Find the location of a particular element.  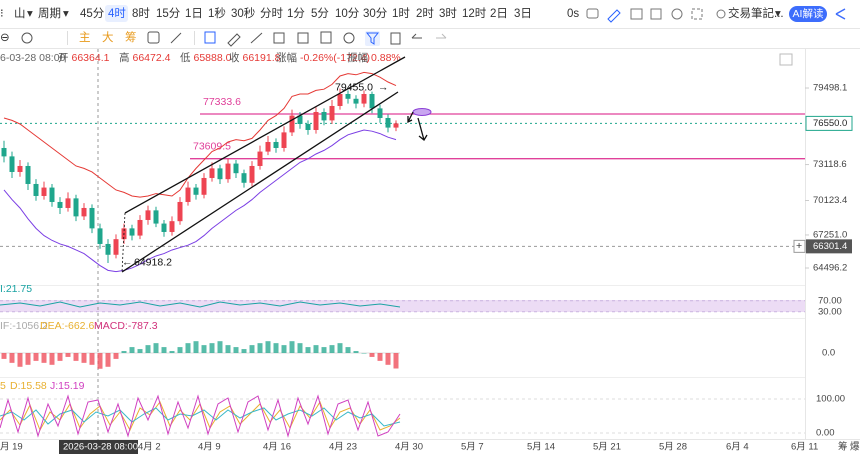

ai-label: AI解读 is located at coordinates (808, 13).